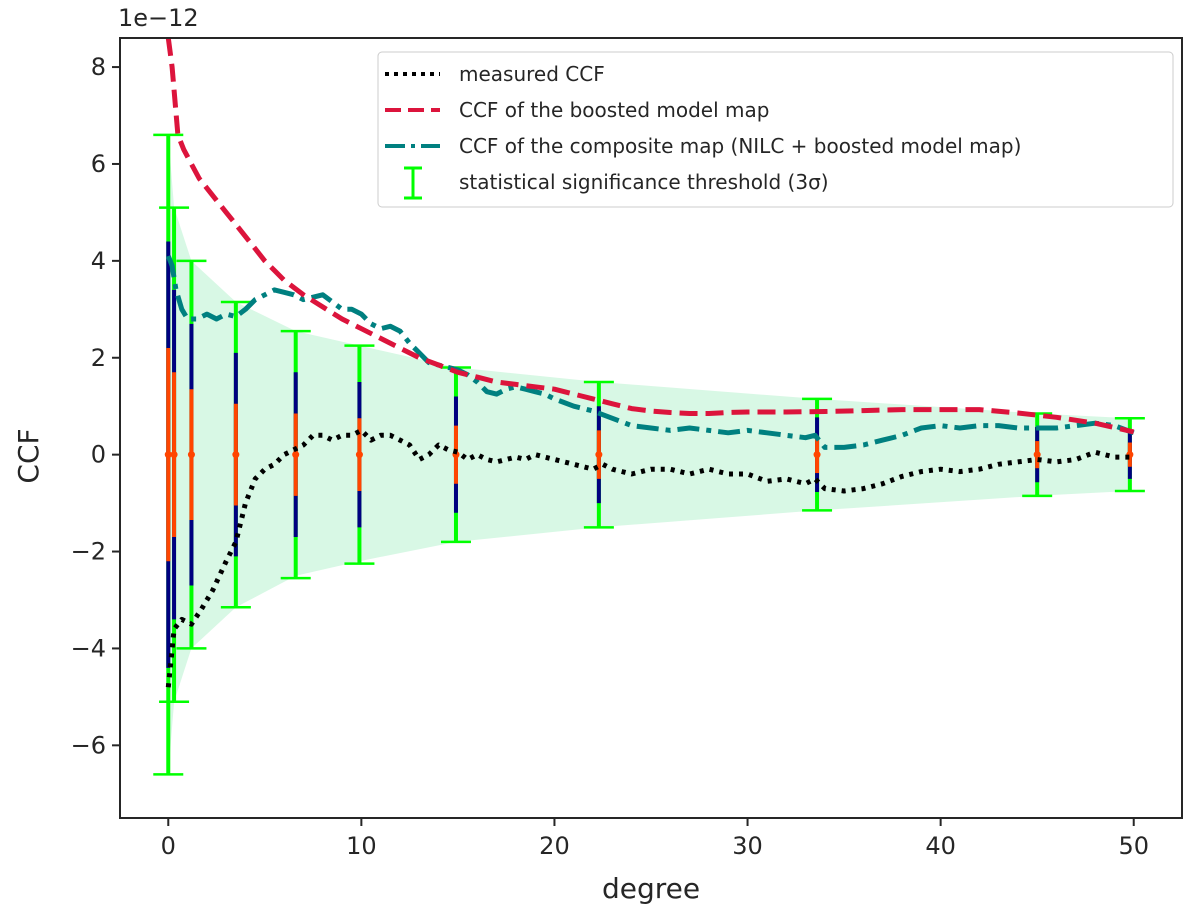  I want to click on legend-swatch-threshold, so click(413, 183).